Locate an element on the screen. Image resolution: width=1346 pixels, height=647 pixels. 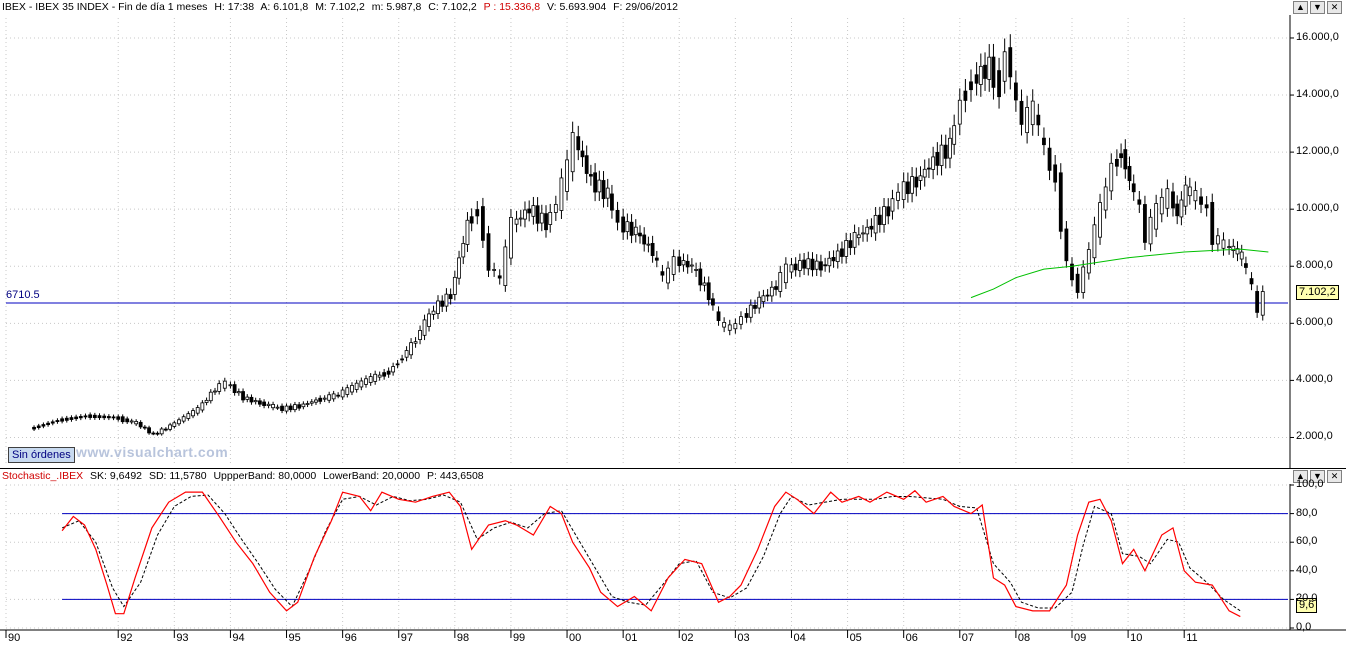
price-tick-label: 2.000,0 is located at coordinates (1314, 436).